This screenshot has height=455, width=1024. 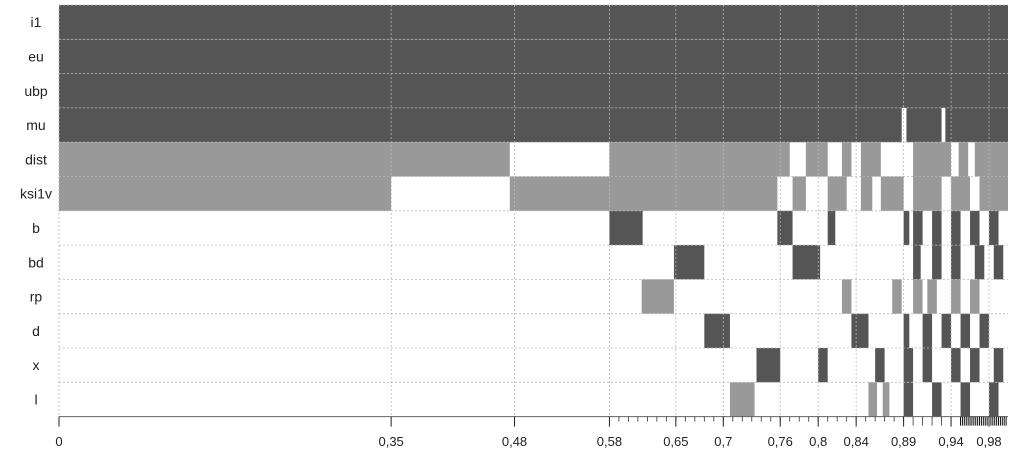 What do you see at coordinates (36, 194) in the screenshot?
I see `row-label-ksi1v: ksi1v` at bounding box center [36, 194].